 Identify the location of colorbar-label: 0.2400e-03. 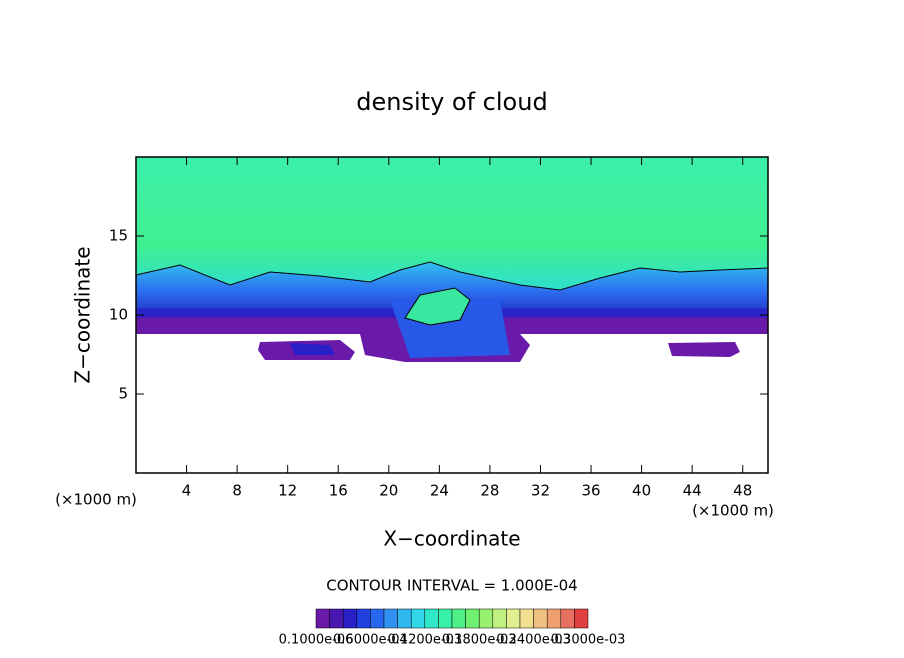
(533, 640).